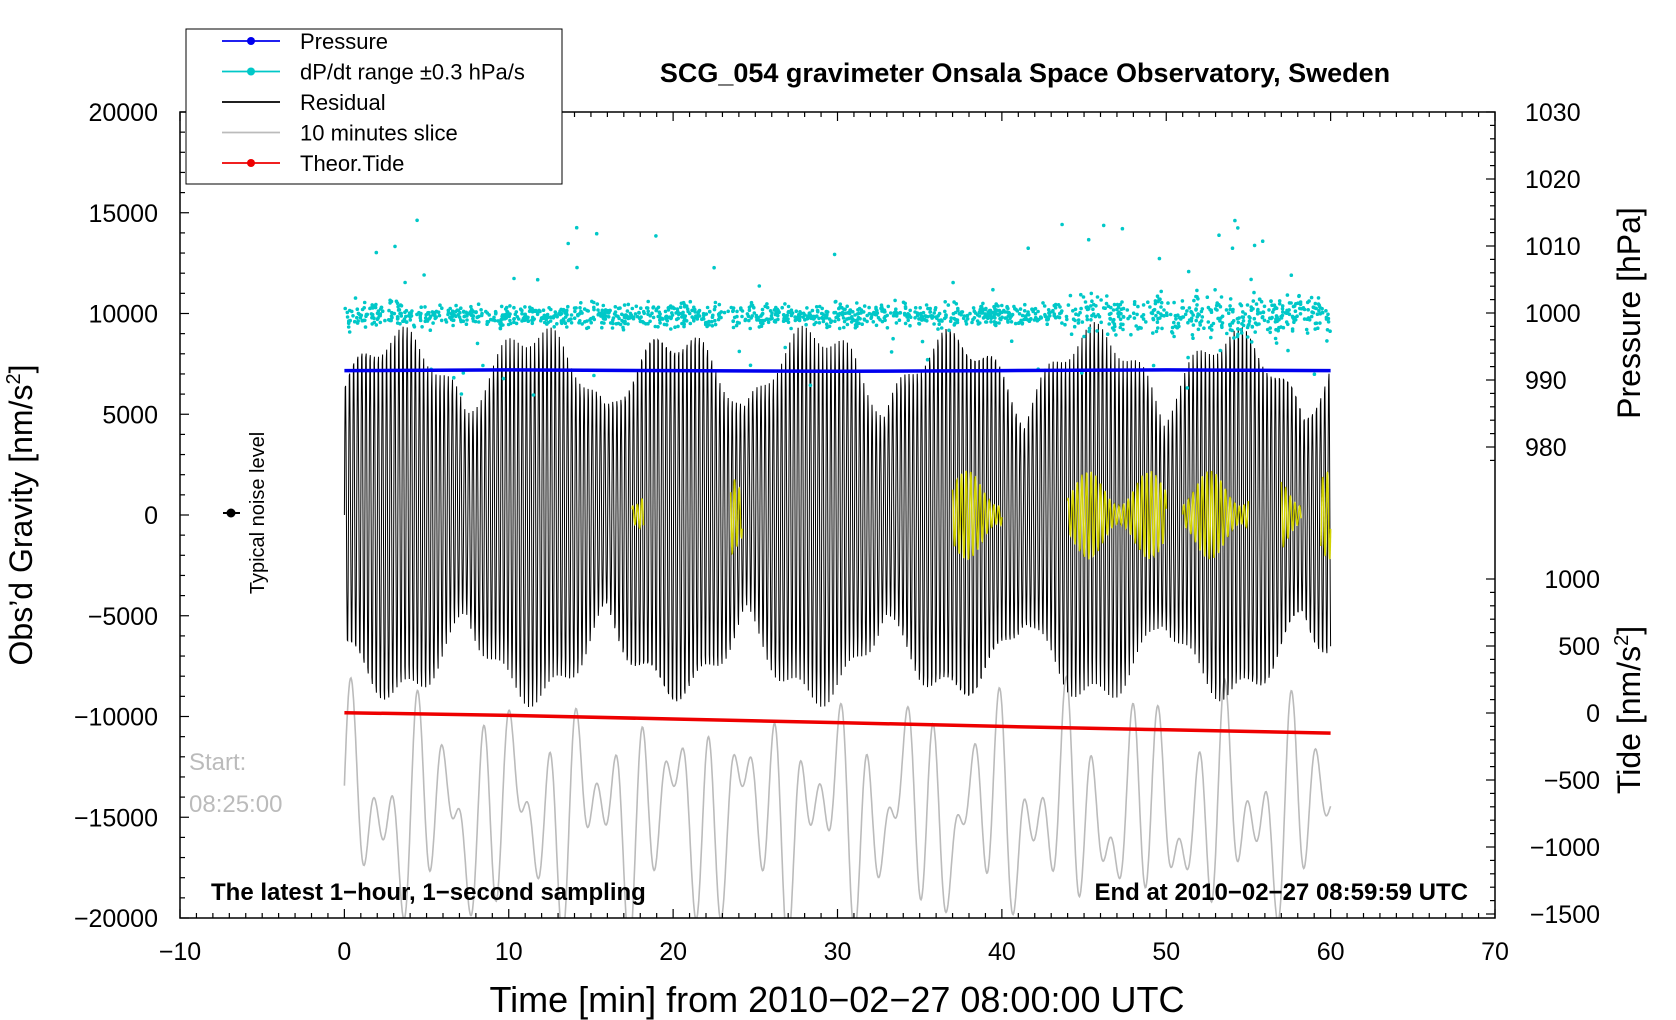 Image resolution: width=1676 pixels, height=1020 pixels. Describe the element at coordinates (21, 525) in the screenshot. I see `y-axis-label-left-main: Obs’d Gravity [nm/s` at that location.